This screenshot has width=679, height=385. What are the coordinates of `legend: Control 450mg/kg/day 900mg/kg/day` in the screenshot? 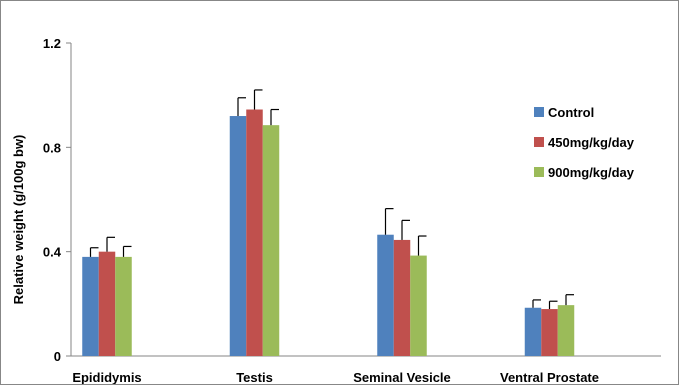 It's located at (584, 142).